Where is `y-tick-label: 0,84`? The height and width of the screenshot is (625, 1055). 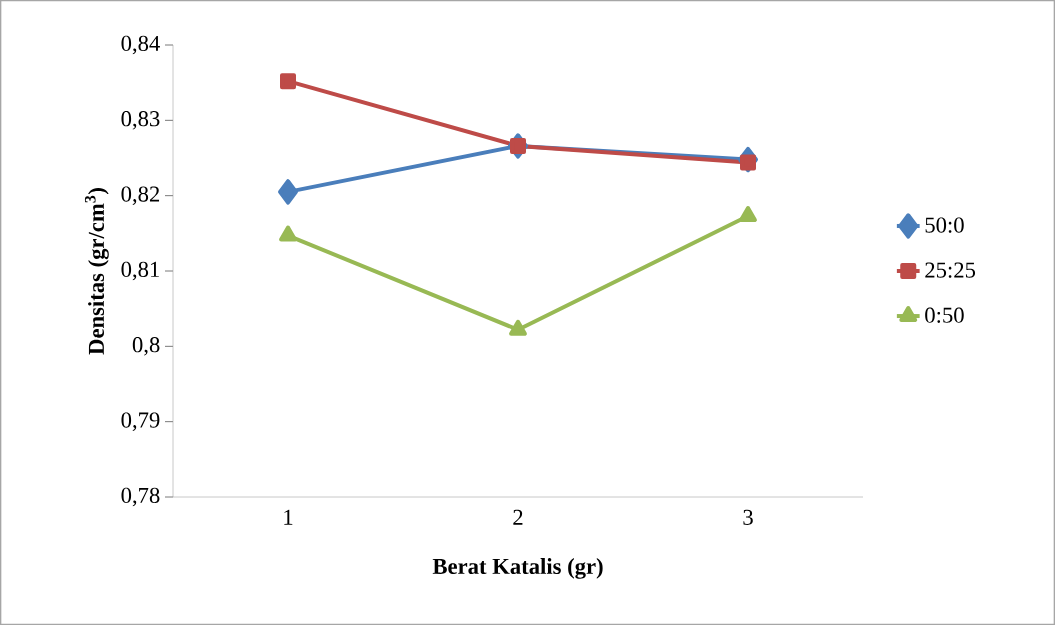
y-tick-label: 0,84 is located at coordinates (140, 45).